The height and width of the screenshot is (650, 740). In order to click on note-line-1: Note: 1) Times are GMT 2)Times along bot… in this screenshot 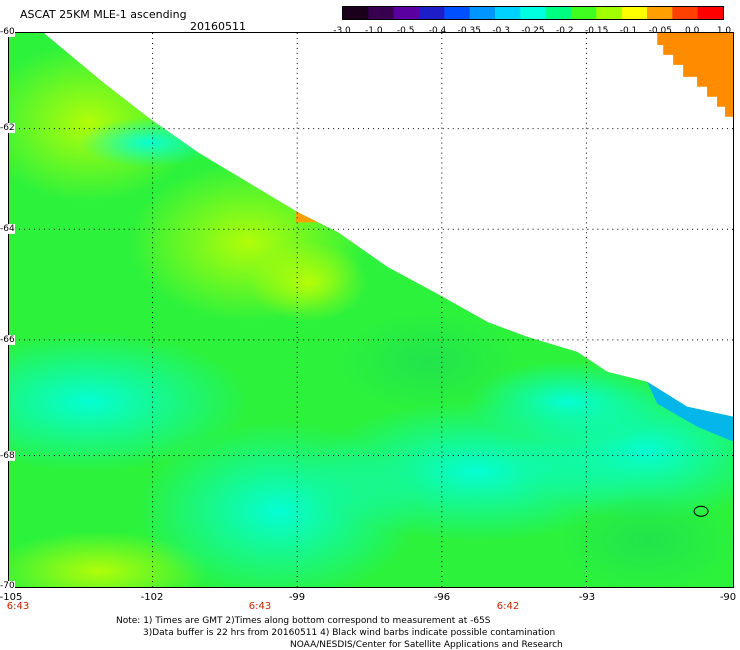, I will do `click(303, 621)`.